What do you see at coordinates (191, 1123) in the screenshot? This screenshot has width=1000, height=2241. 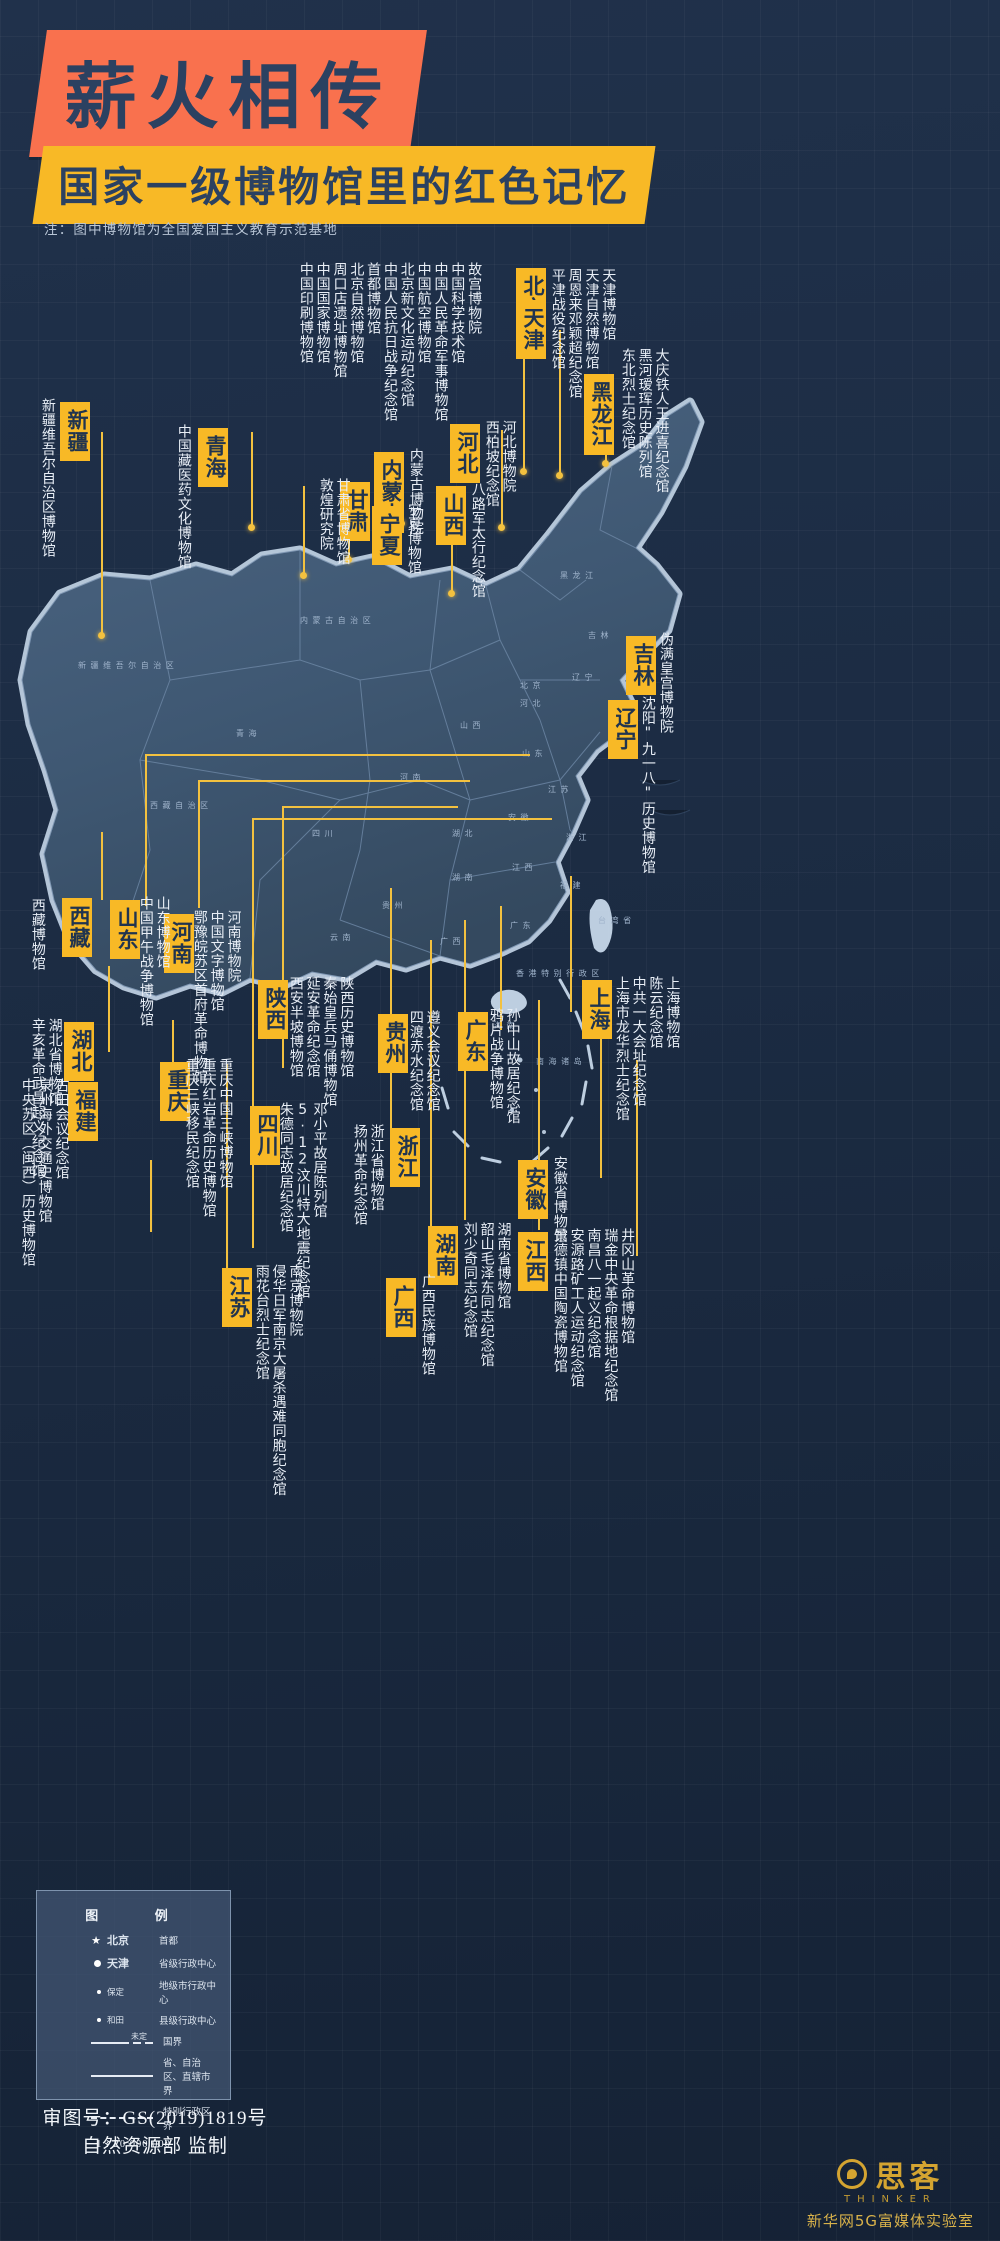 I see `museum-item: 重庆三峡移民纪念馆` at bounding box center [191, 1123].